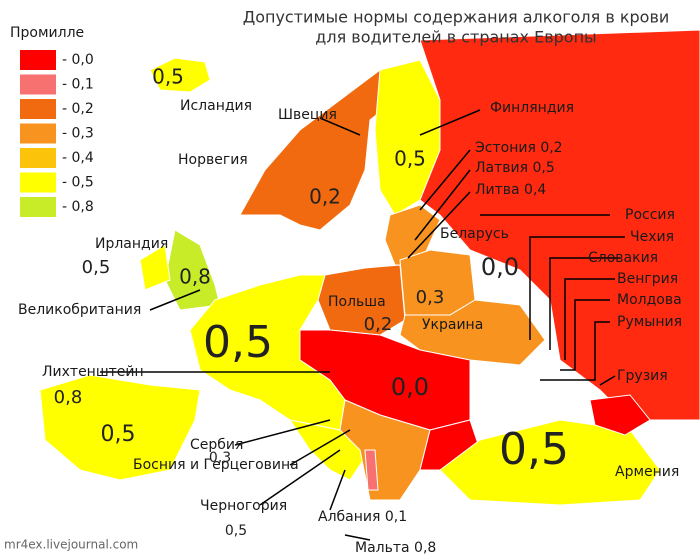 The width and height of the screenshot is (700, 560). I want to click on country-label: Эстония 0,2, so click(519, 148).